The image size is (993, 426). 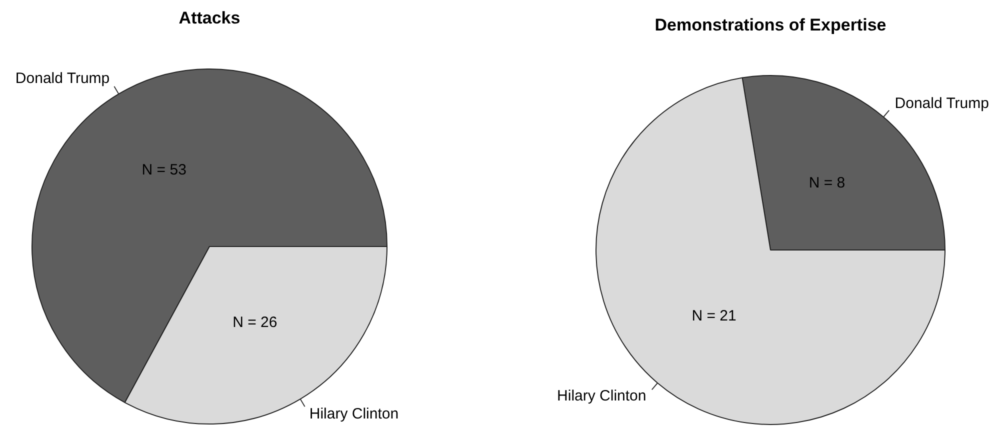 I want to click on chart-title: Attacks, so click(x=209, y=18).